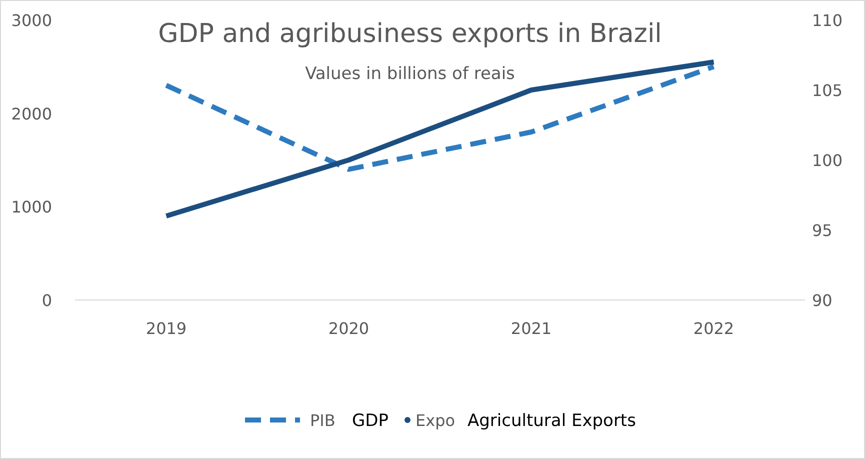 The image size is (865, 459). Describe the element at coordinates (323, 420) in the screenshot. I see `legend-label: PIB` at that location.